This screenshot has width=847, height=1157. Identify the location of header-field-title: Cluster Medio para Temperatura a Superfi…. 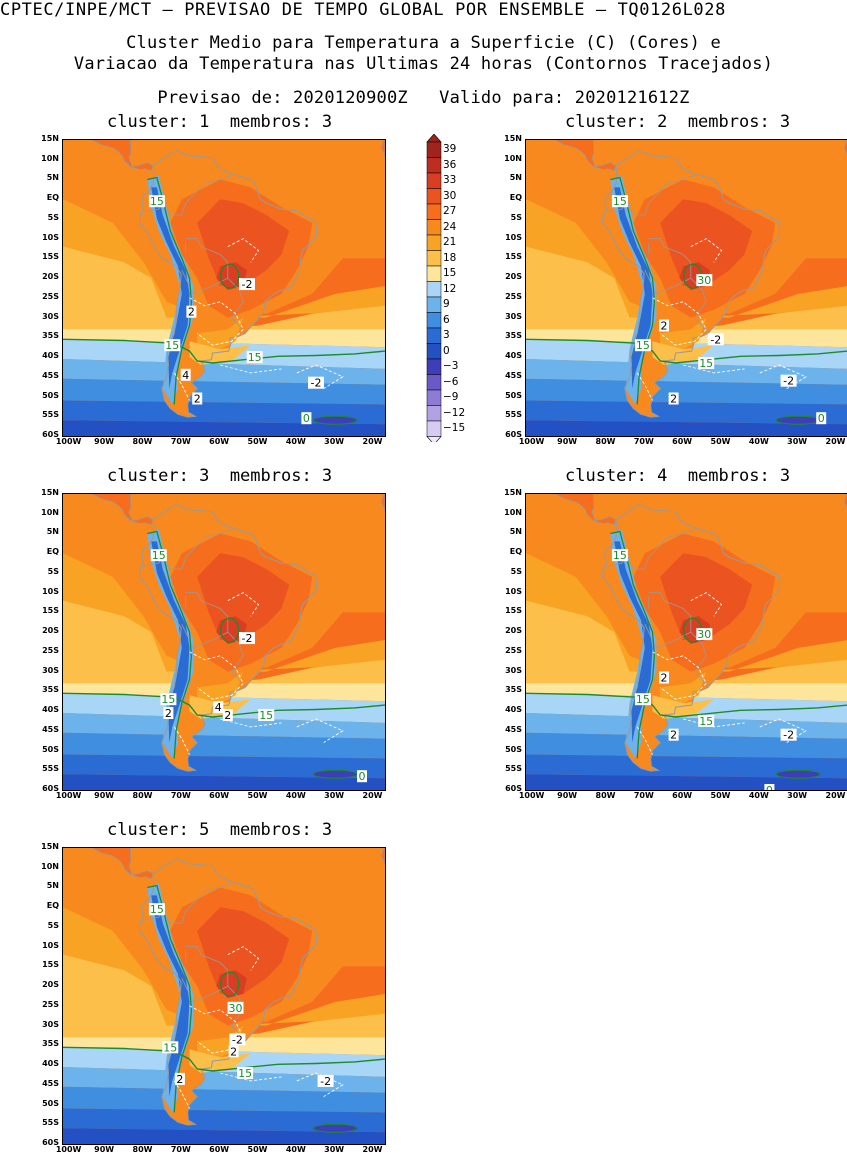
(423, 43).